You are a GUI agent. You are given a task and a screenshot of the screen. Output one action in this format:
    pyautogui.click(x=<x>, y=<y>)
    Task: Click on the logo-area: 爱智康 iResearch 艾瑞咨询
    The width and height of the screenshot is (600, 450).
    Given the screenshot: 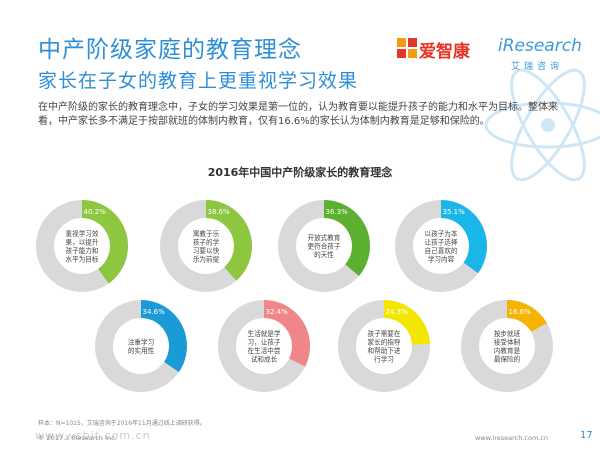 What is the action you would take?
    pyautogui.click(x=489, y=57)
    